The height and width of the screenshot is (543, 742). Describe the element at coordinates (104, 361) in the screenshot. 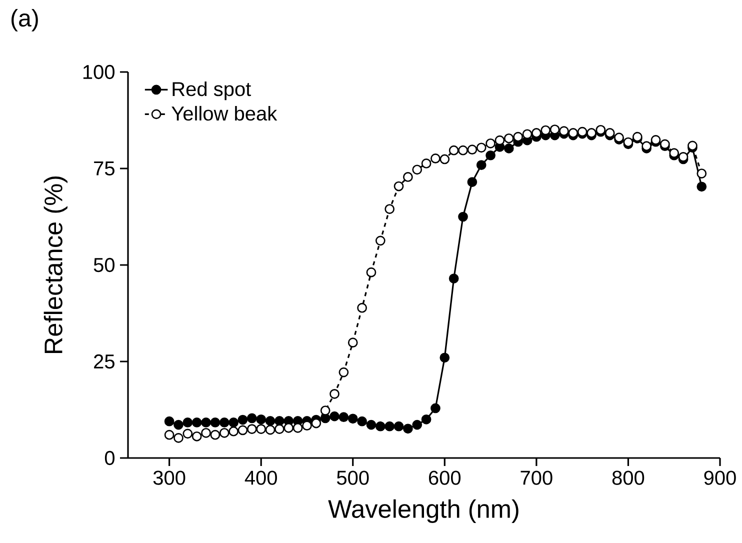

I see `y-tick-label: 25` at that location.